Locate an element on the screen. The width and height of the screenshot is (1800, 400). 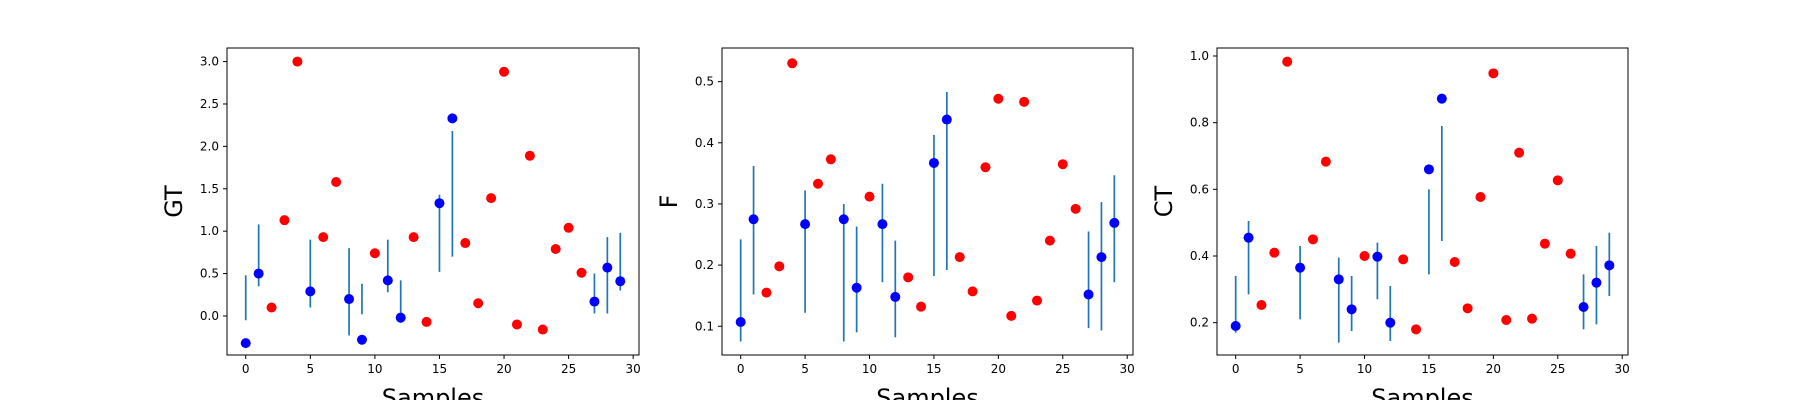
y-tick-label: 0.0 is located at coordinates (209, 316).